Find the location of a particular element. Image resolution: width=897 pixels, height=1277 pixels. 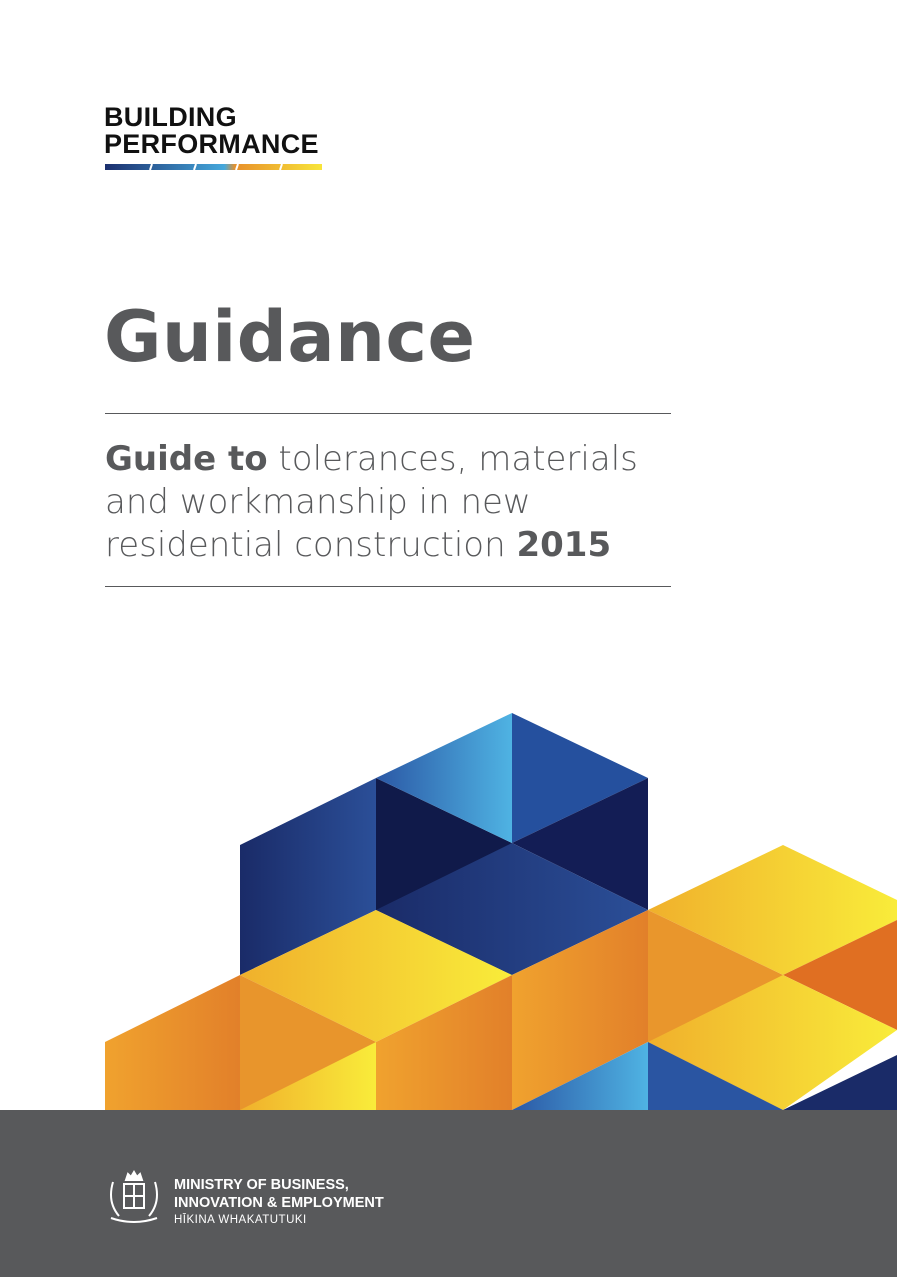

subtitle-prefix: Guide to is located at coordinates (186, 459).